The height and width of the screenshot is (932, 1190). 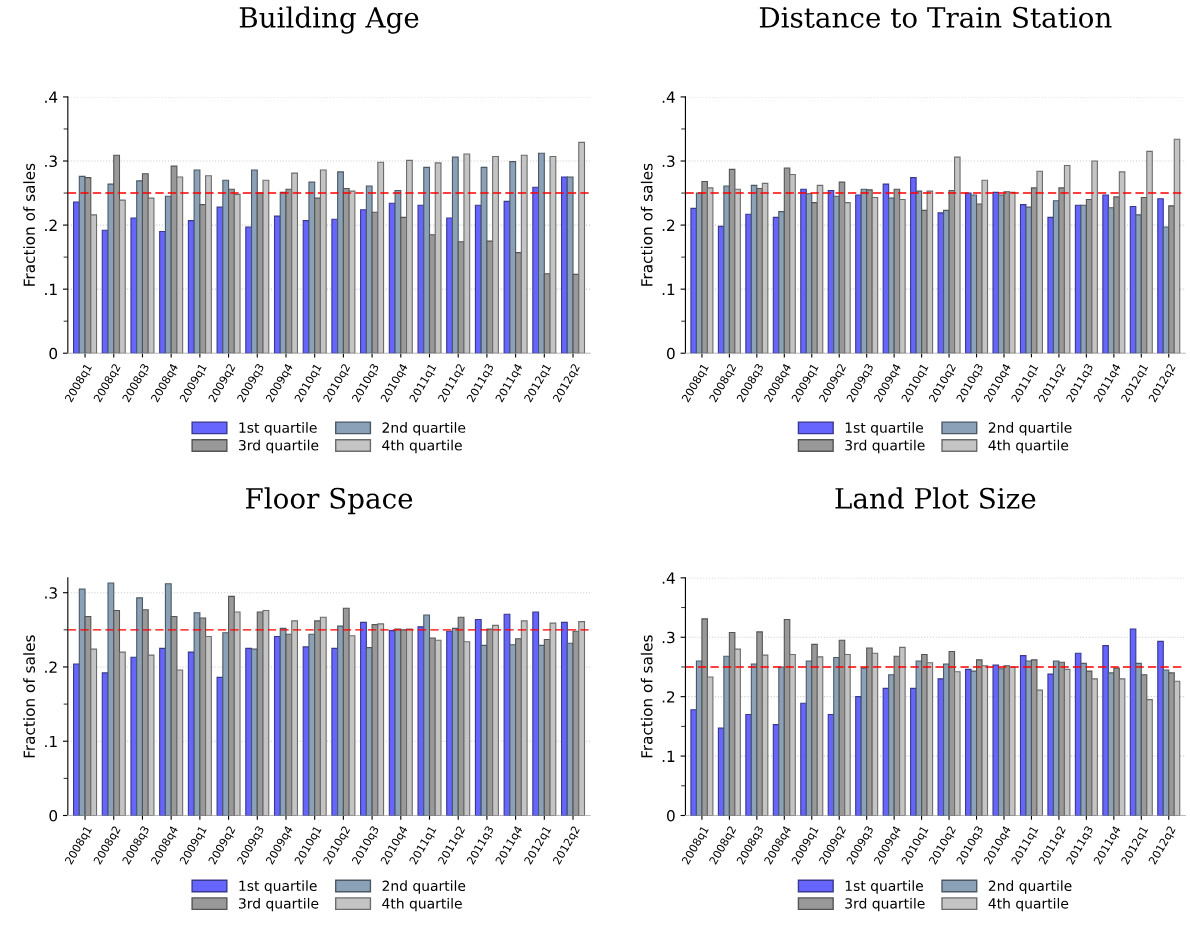 I want to click on chart-title: Land Plot Size, so click(x=935, y=498).